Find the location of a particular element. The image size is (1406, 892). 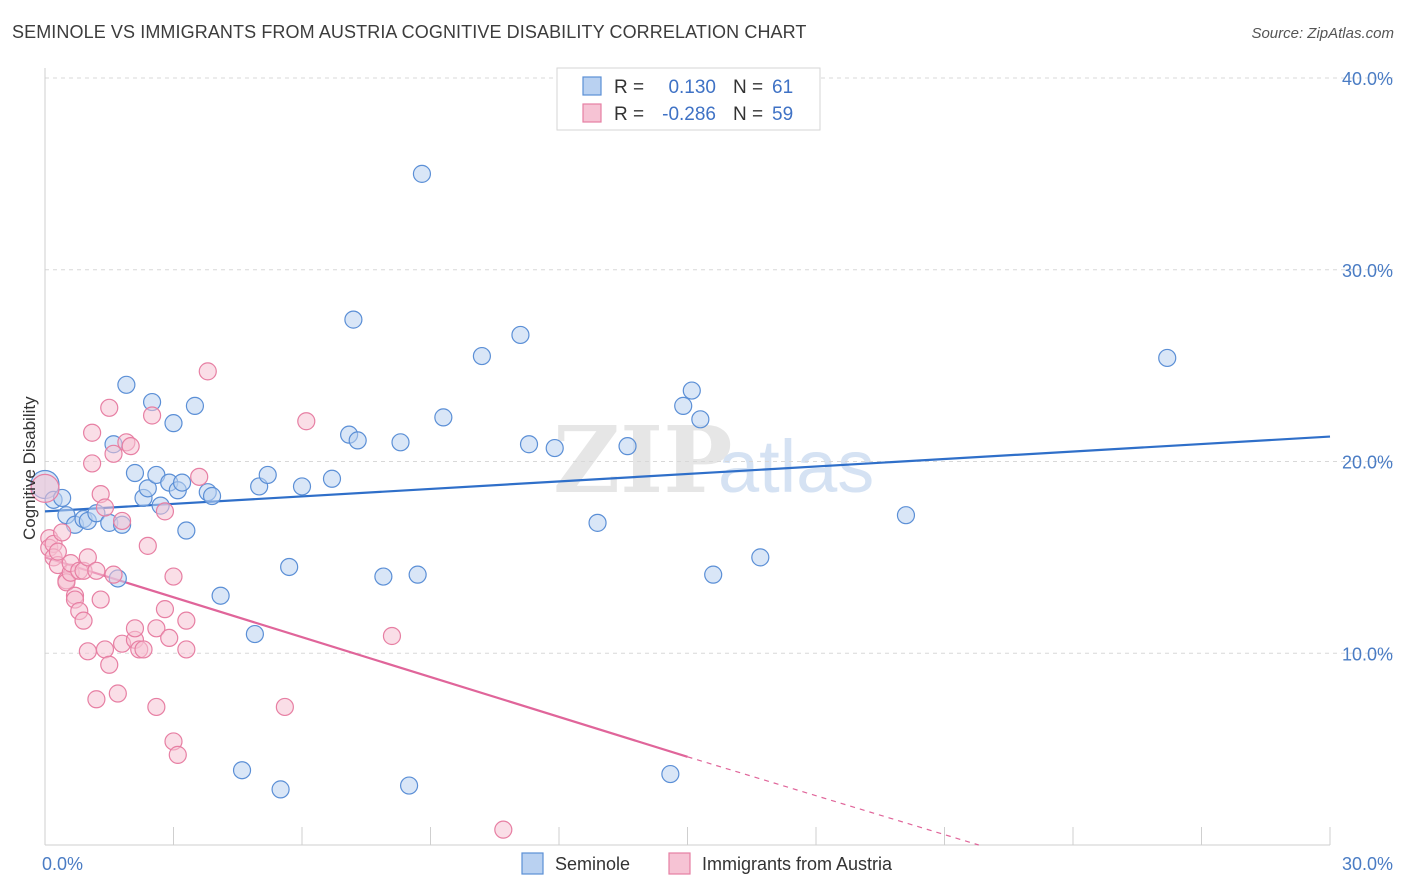

trend-line-blue is located at coordinates (687, 474).